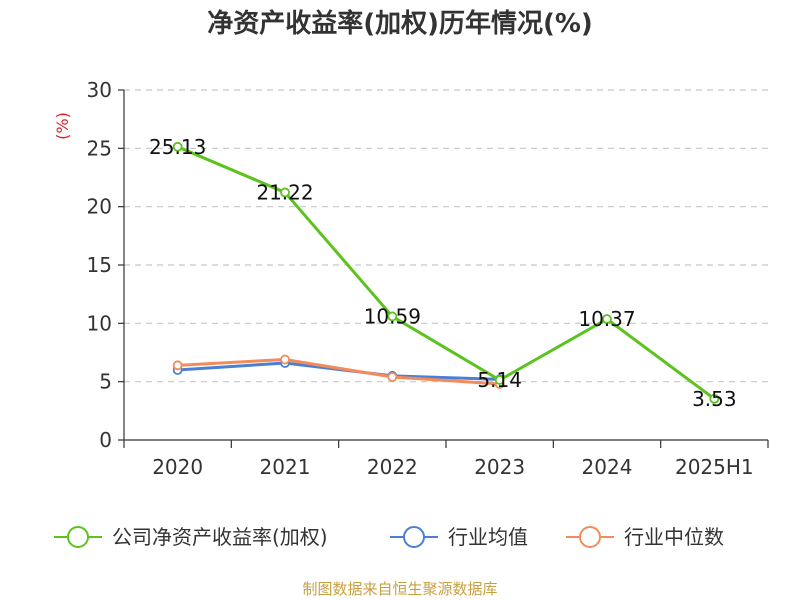 The width and height of the screenshot is (800, 600). Describe the element at coordinates (99, 207) in the screenshot. I see `y-tick-label: 20` at that location.